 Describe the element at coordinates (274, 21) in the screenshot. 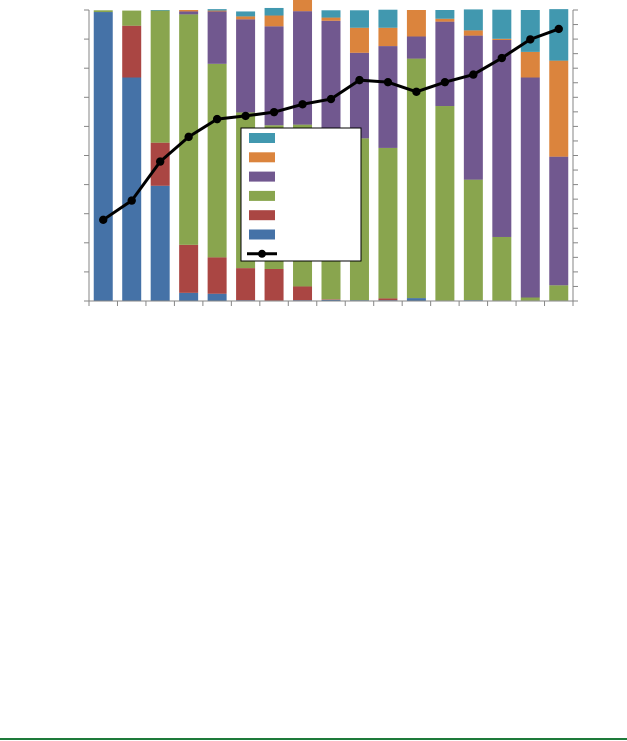

I see `bar-segment-s4-c6` at that location.